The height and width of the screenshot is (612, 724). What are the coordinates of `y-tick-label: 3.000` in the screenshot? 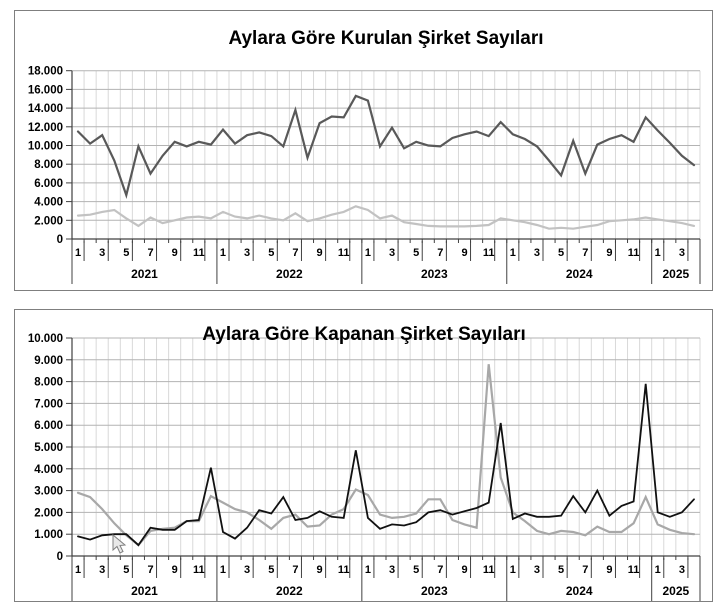 It's located at (48, 492).